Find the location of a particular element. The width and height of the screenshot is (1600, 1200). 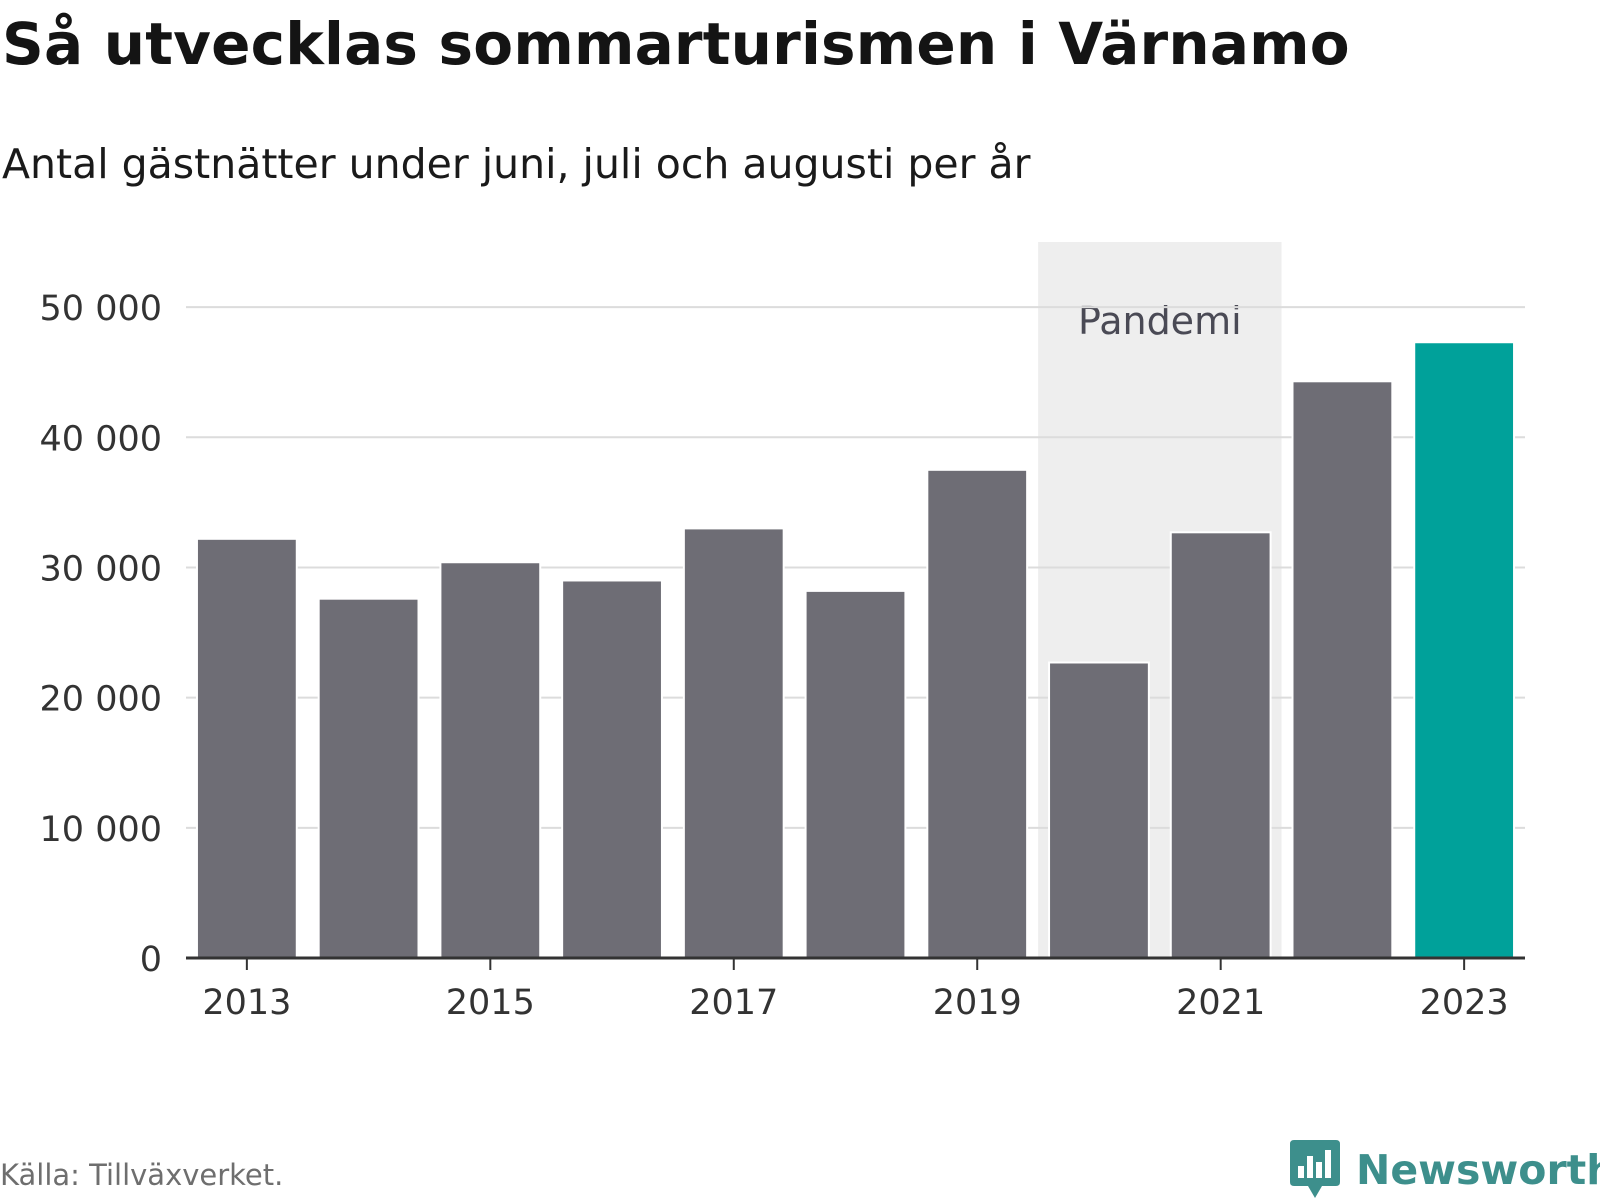

x-tick-label: 2019 is located at coordinates (977, 1003).